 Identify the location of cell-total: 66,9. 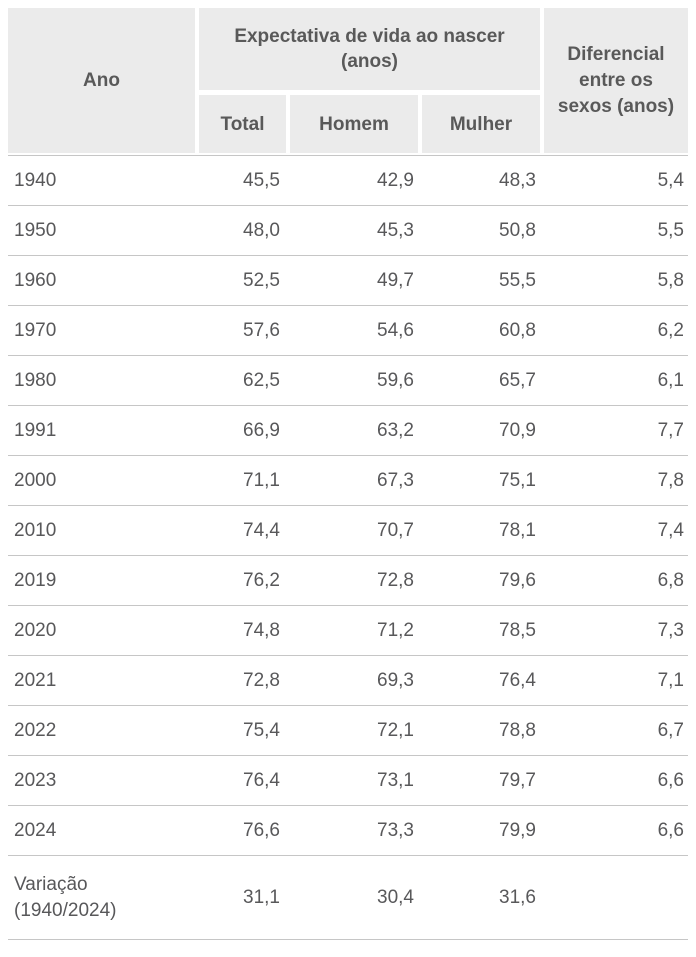
(261, 430).